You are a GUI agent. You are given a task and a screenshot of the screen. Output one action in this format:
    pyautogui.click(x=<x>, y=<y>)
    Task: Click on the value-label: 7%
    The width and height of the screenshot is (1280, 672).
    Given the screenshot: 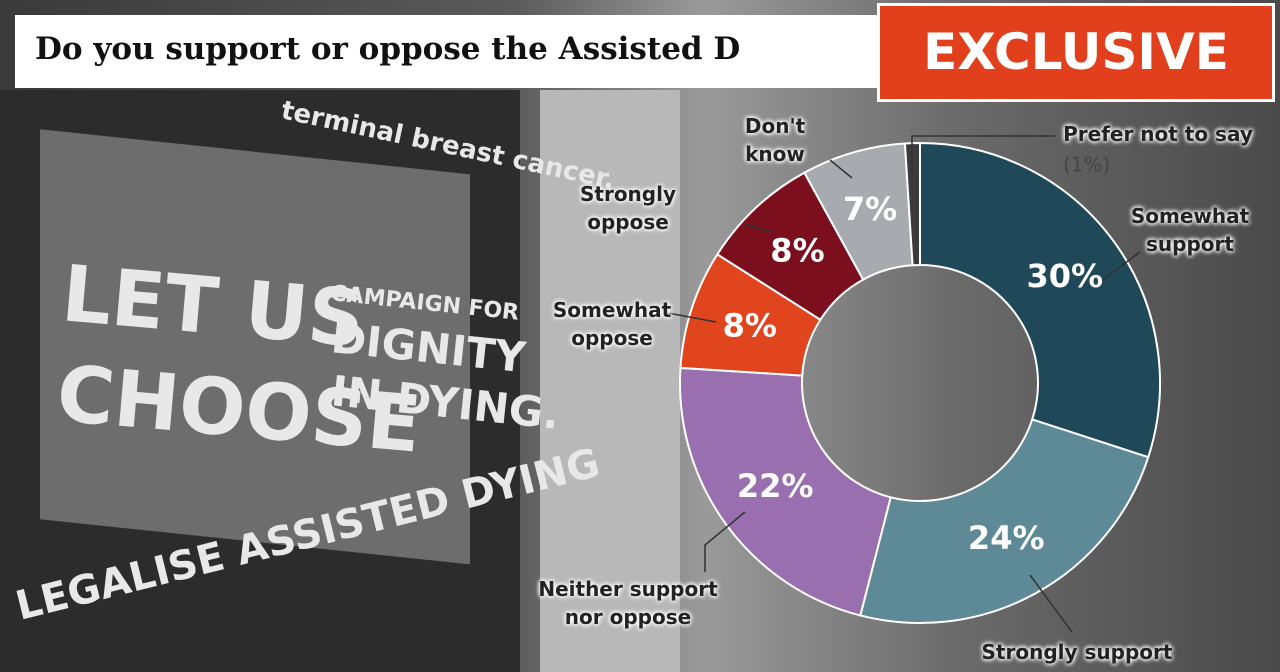 What is the action you would take?
    pyautogui.click(x=870, y=209)
    